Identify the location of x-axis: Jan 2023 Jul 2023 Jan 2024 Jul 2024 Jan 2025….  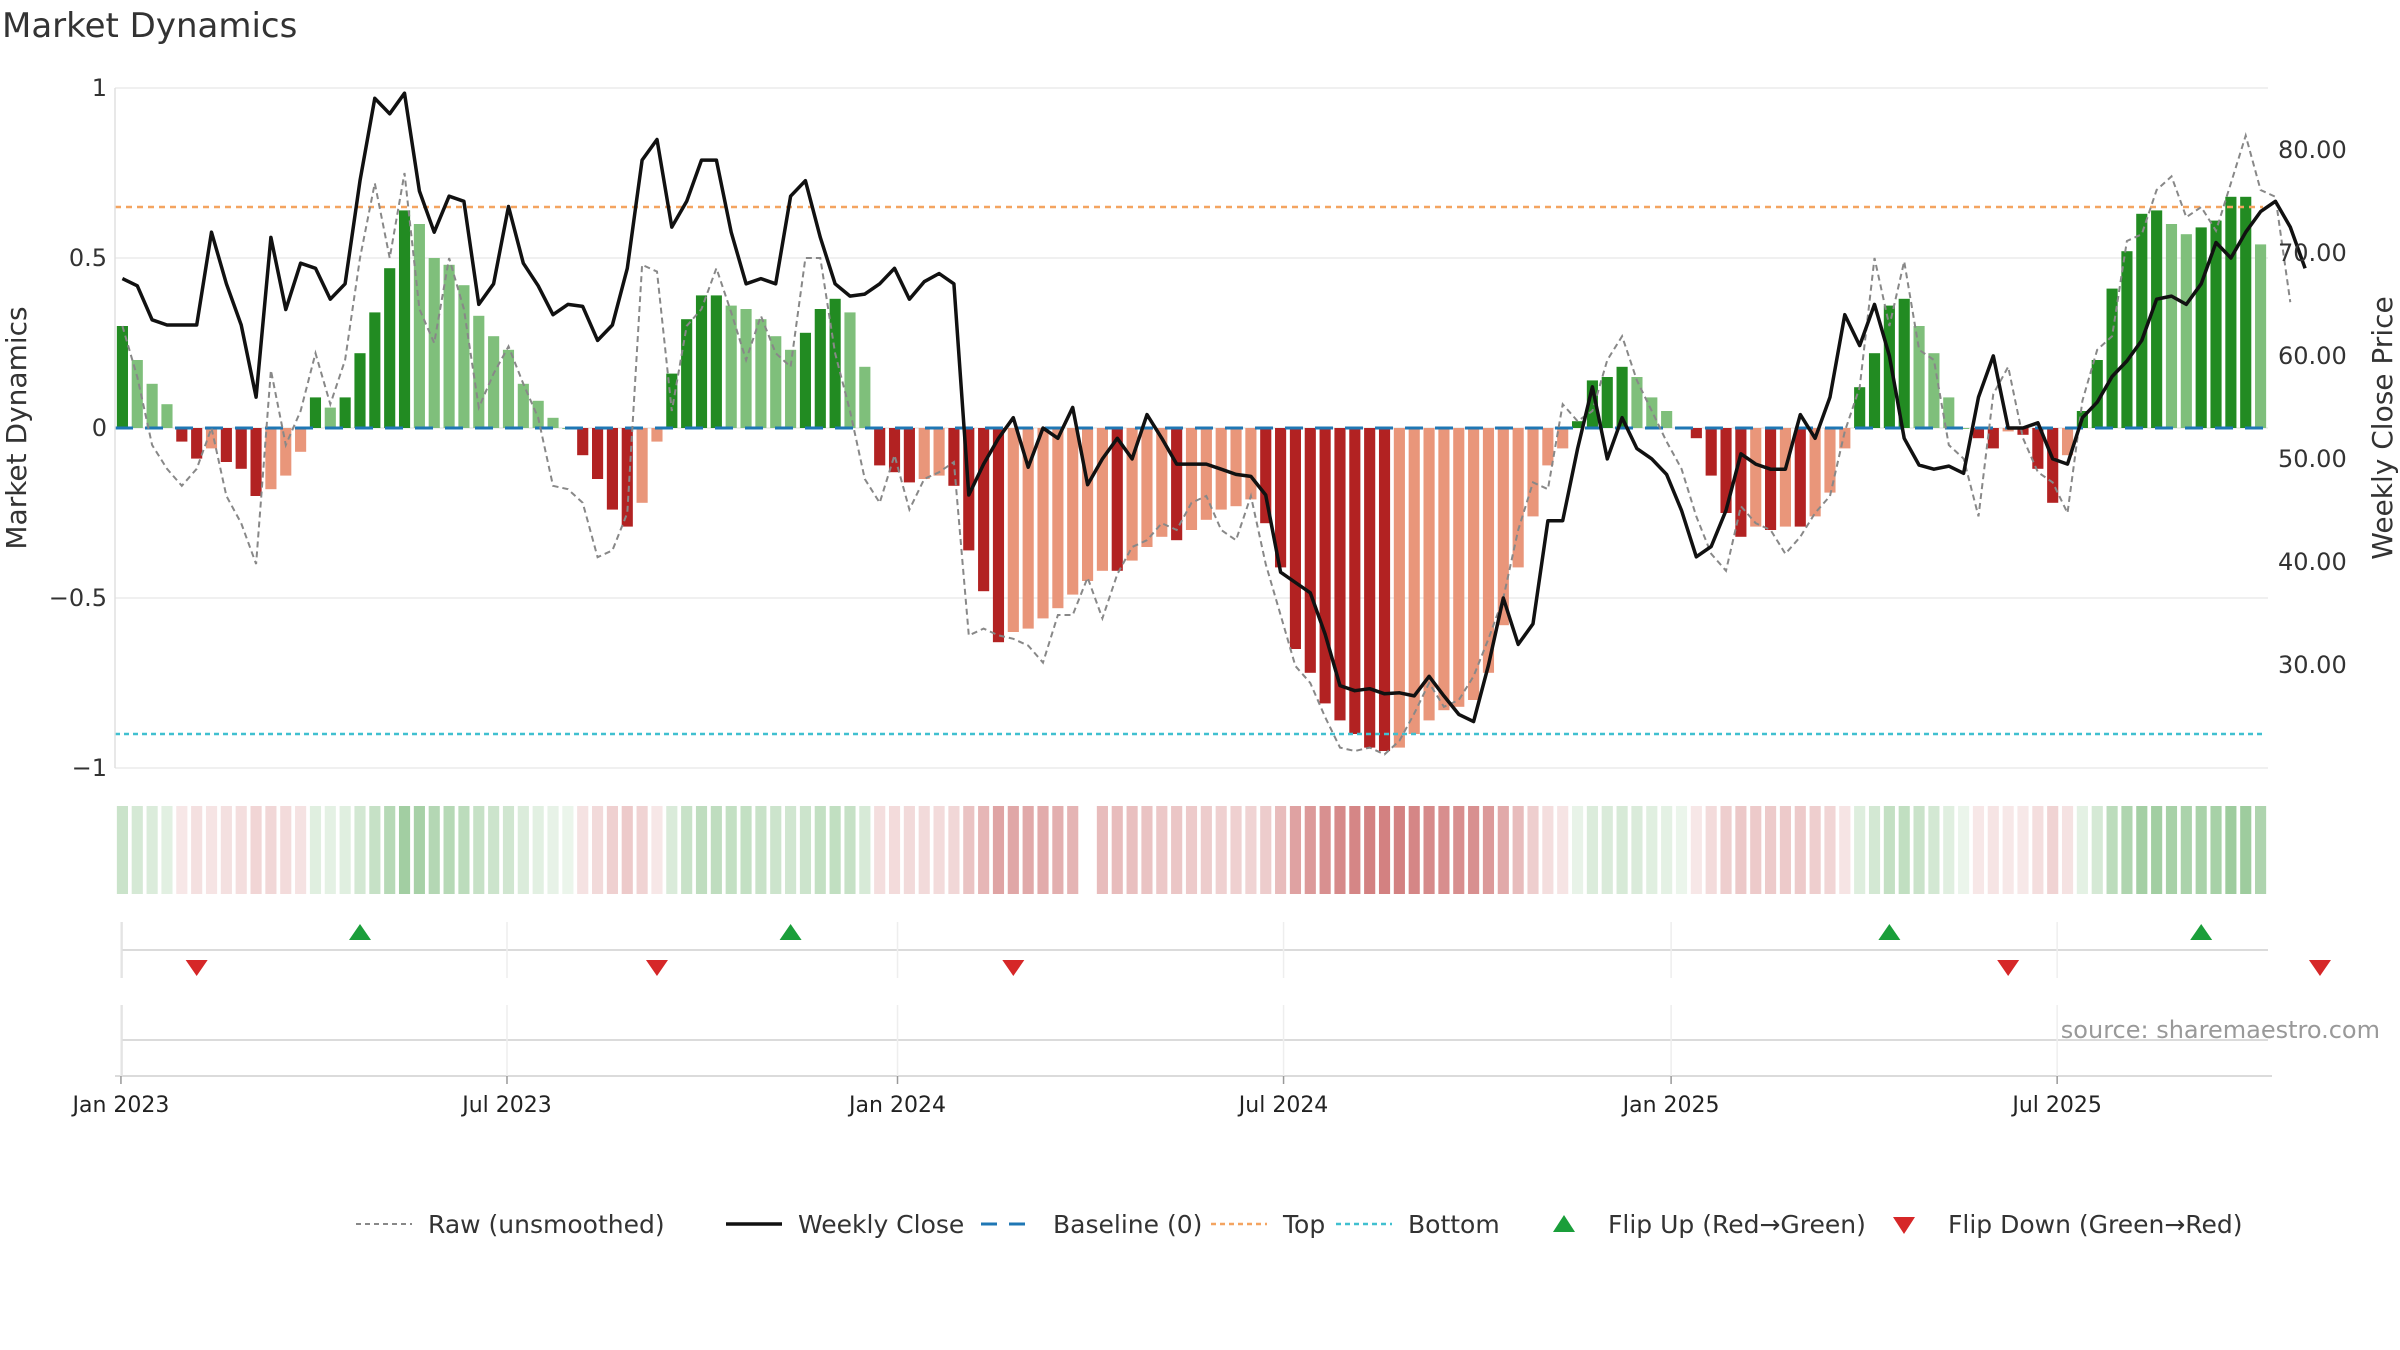
(1086, 1097).